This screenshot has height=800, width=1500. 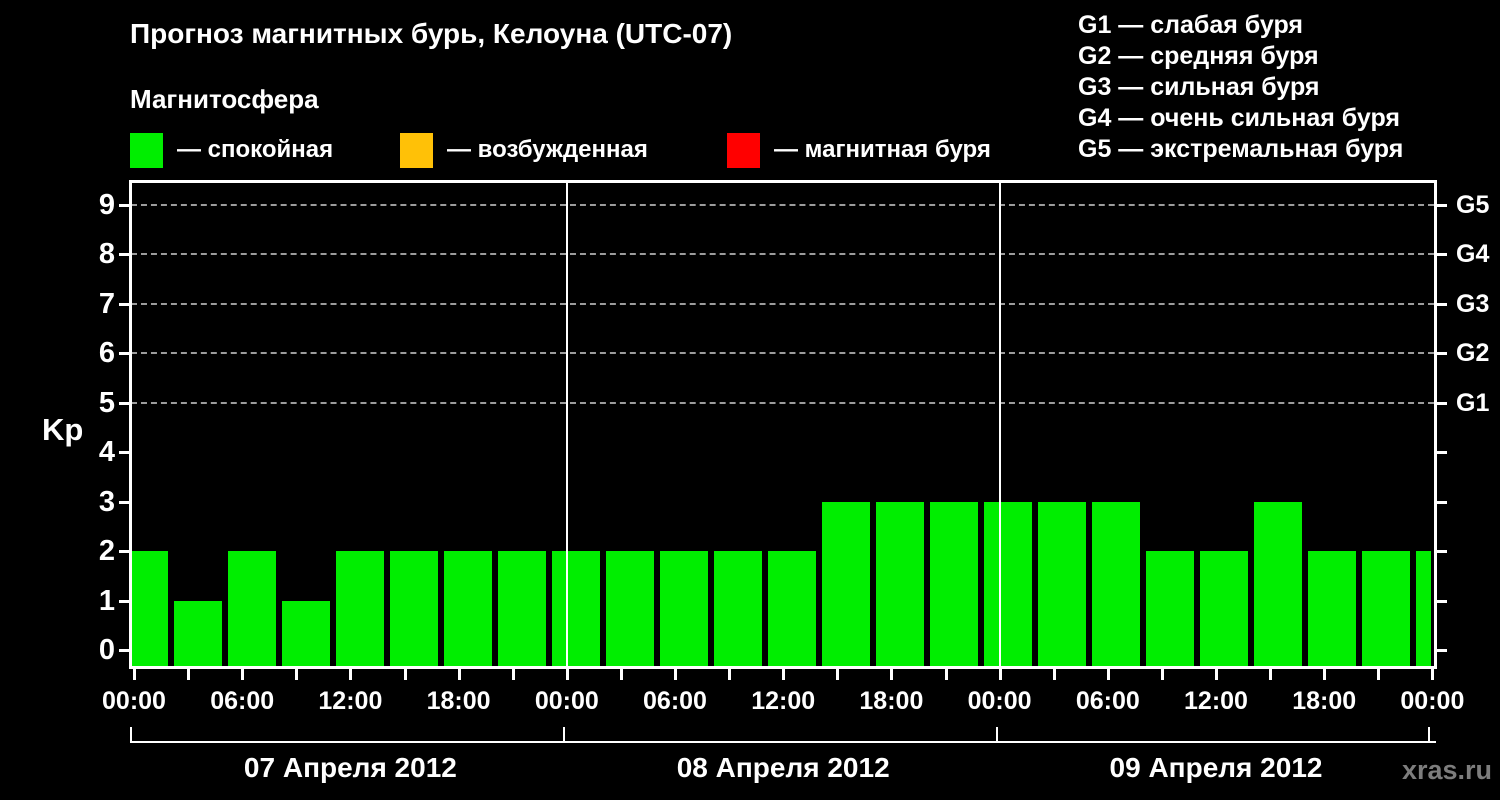 I want to click on gridline-kp9, so click(x=782, y=204).